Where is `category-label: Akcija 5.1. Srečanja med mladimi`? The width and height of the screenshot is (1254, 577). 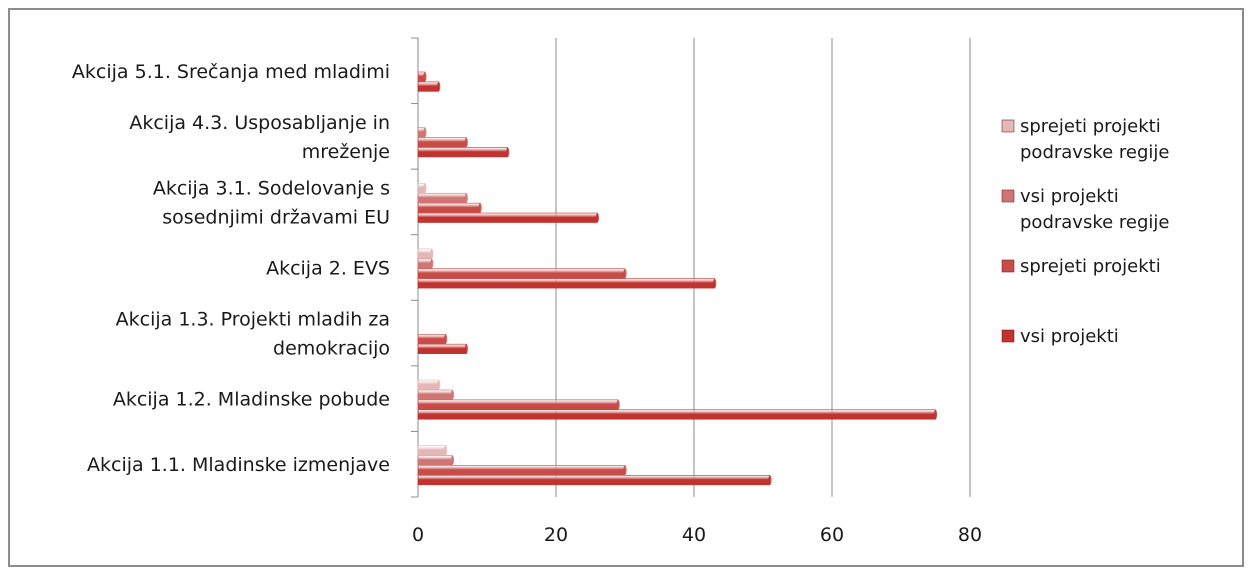 category-label: Akcija 5.1. Srečanja med mladimi is located at coordinates (231, 72).